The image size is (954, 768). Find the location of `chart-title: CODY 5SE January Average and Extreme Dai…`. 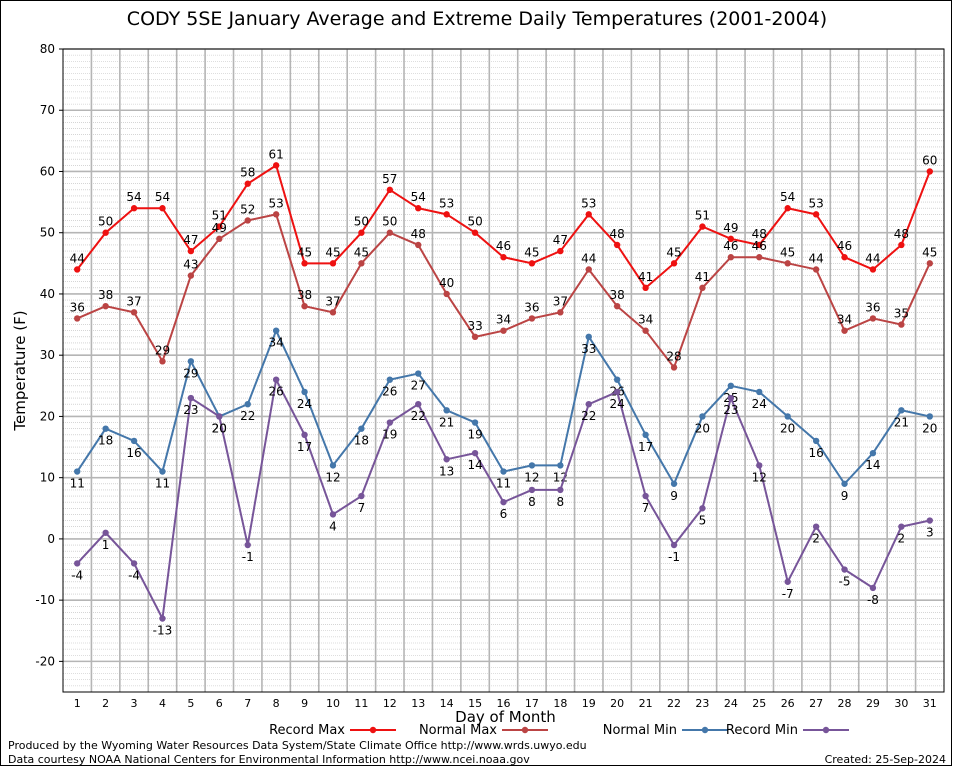

chart-title: CODY 5SE January Average and Extreme Dai… is located at coordinates (477, 19).